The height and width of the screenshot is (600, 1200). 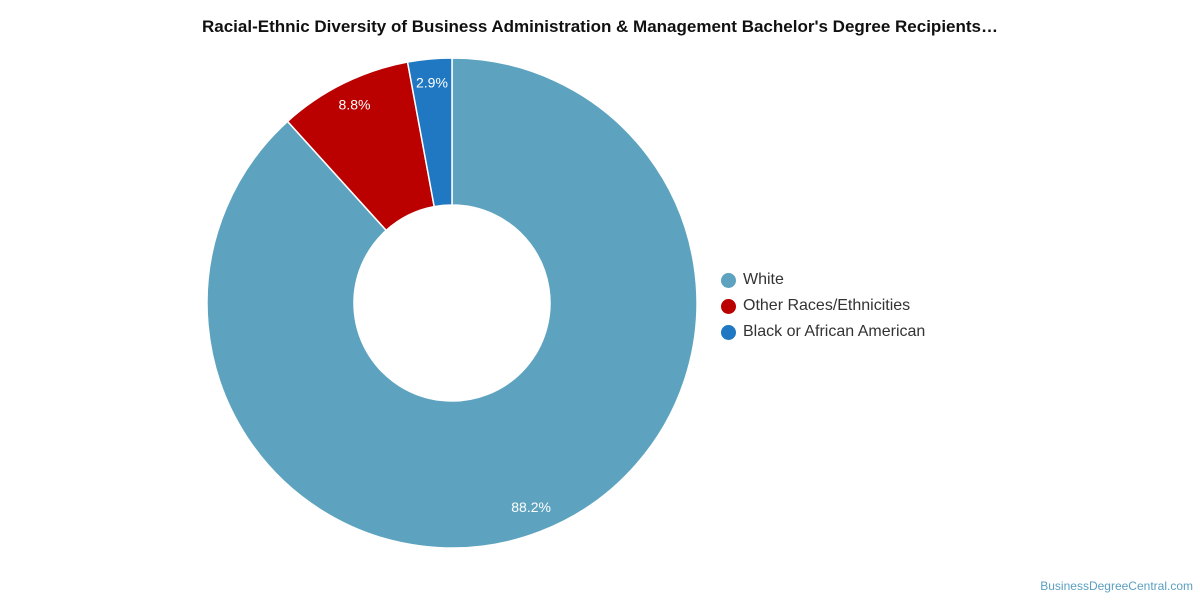 I want to click on data-label-white: 88.2%, so click(x=531, y=507).